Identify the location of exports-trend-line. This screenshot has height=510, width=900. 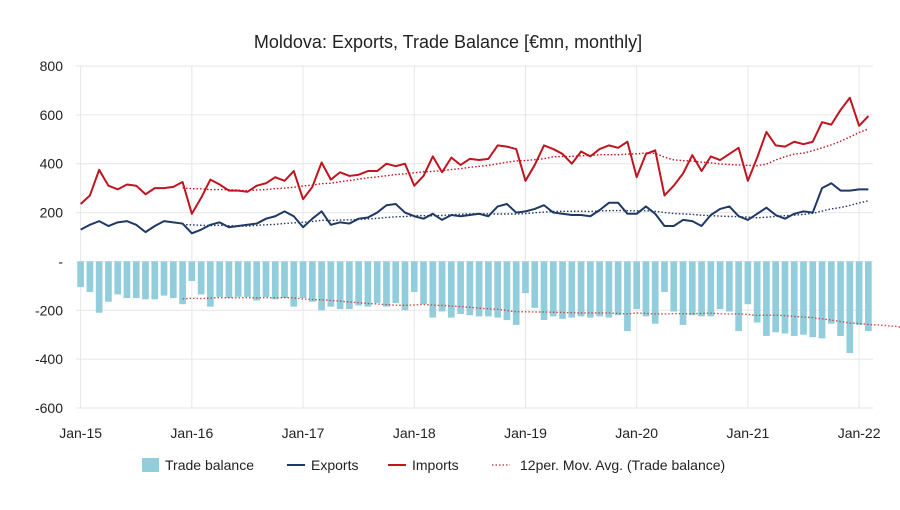
(525, 213).